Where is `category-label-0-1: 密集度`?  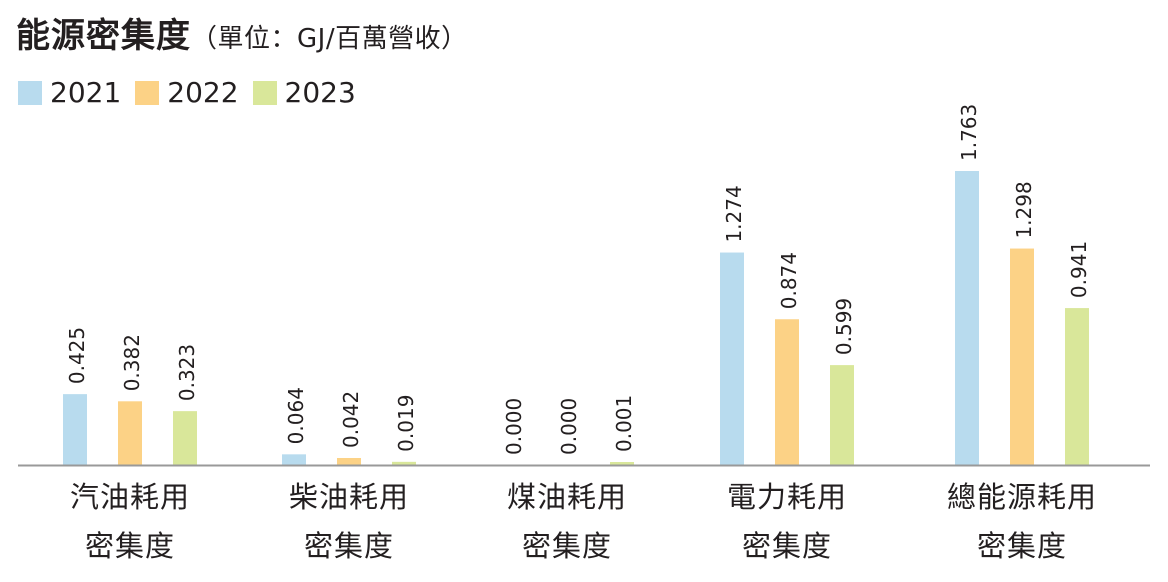 category-label-0-1: 密集度 is located at coordinates (130, 546).